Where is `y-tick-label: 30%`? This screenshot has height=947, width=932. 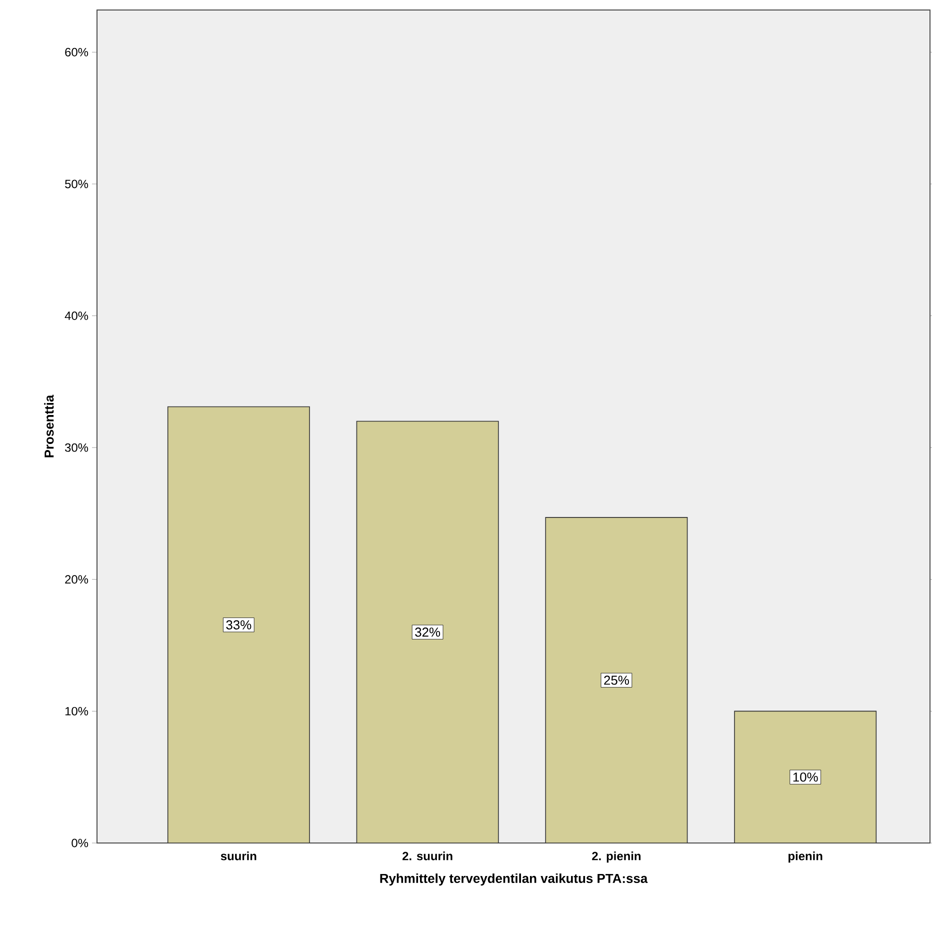
y-tick-label: 30% is located at coordinates (76, 447).